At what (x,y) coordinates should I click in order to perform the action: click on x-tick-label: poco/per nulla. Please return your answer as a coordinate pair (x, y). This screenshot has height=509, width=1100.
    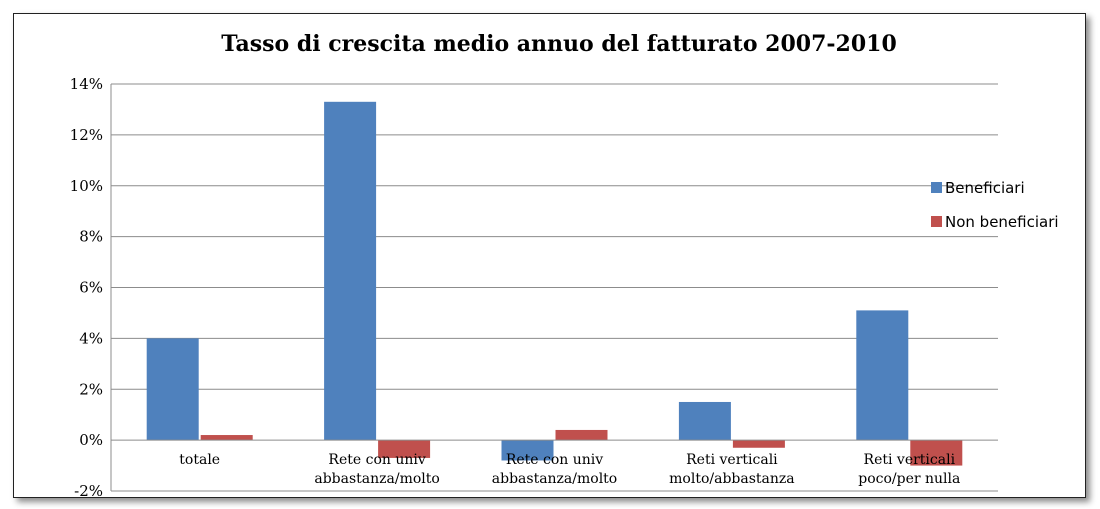
    Looking at the image, I should click on (909, 479).